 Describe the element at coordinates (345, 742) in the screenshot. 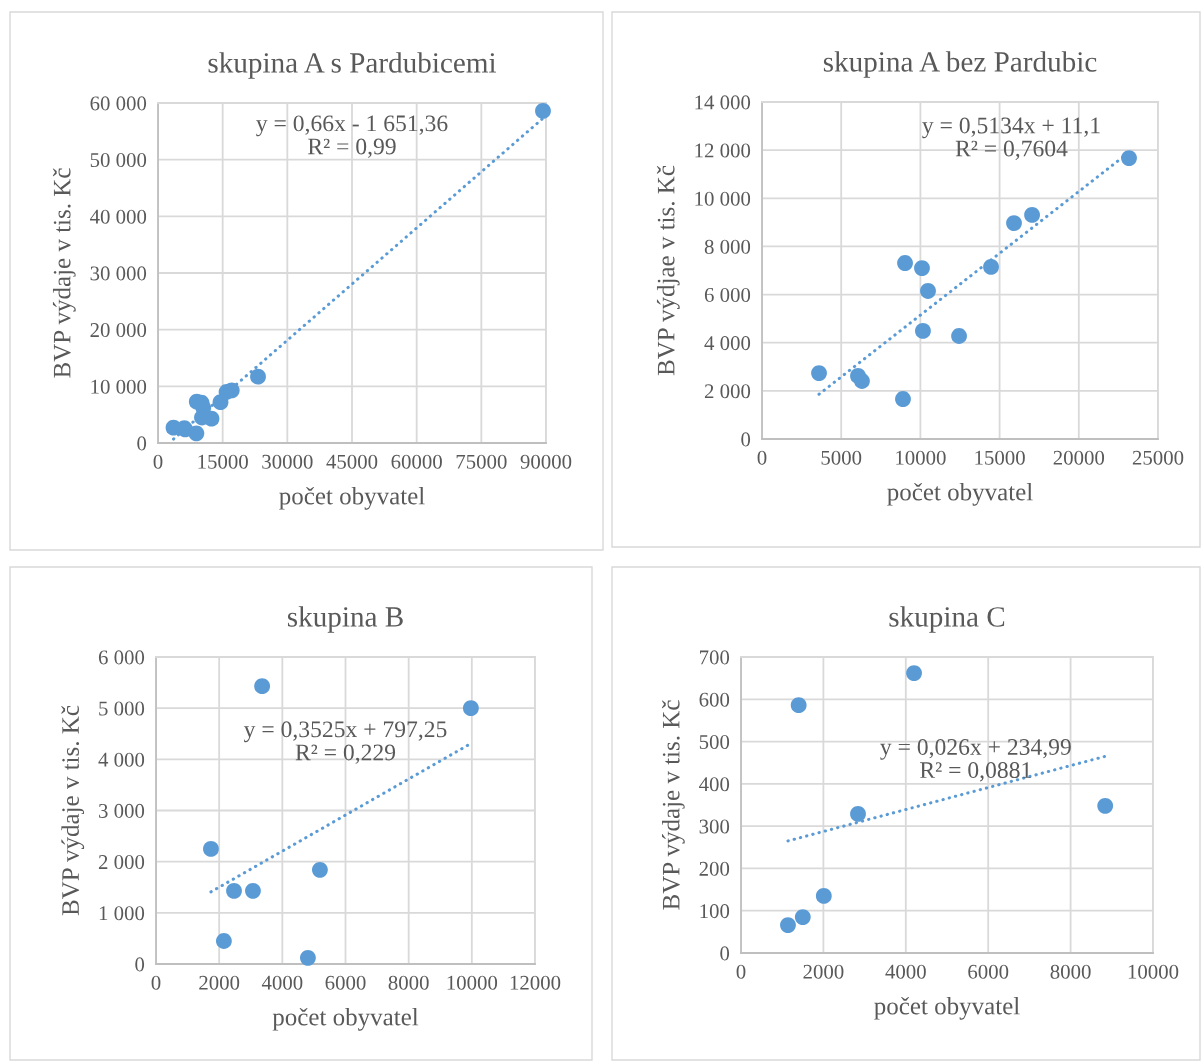

I see `annotation: y = 0,3525x + 797,25 R² = 0,229` at that location.